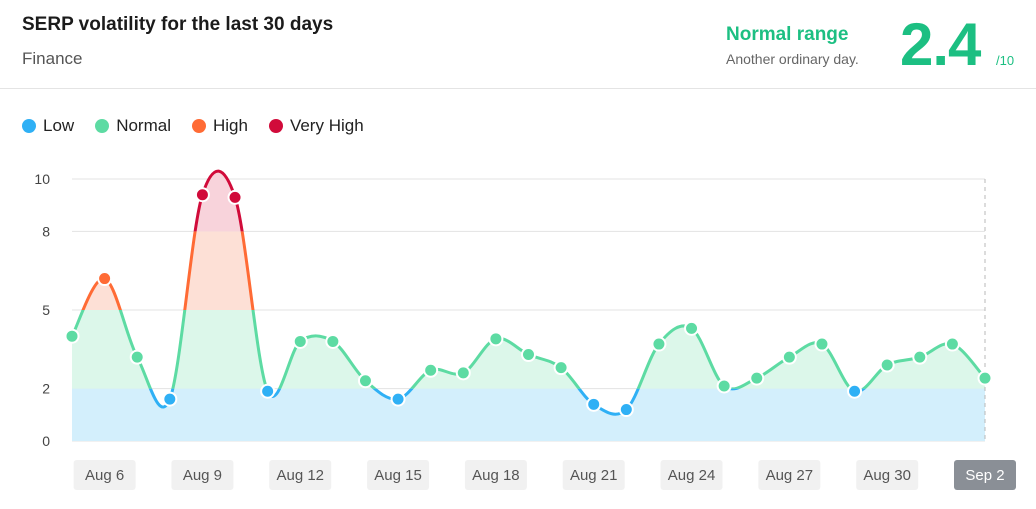 The height and width of the screenshot is (509, 1036). I want to click on x-tick-label: Aug 21, so click(594, 475).